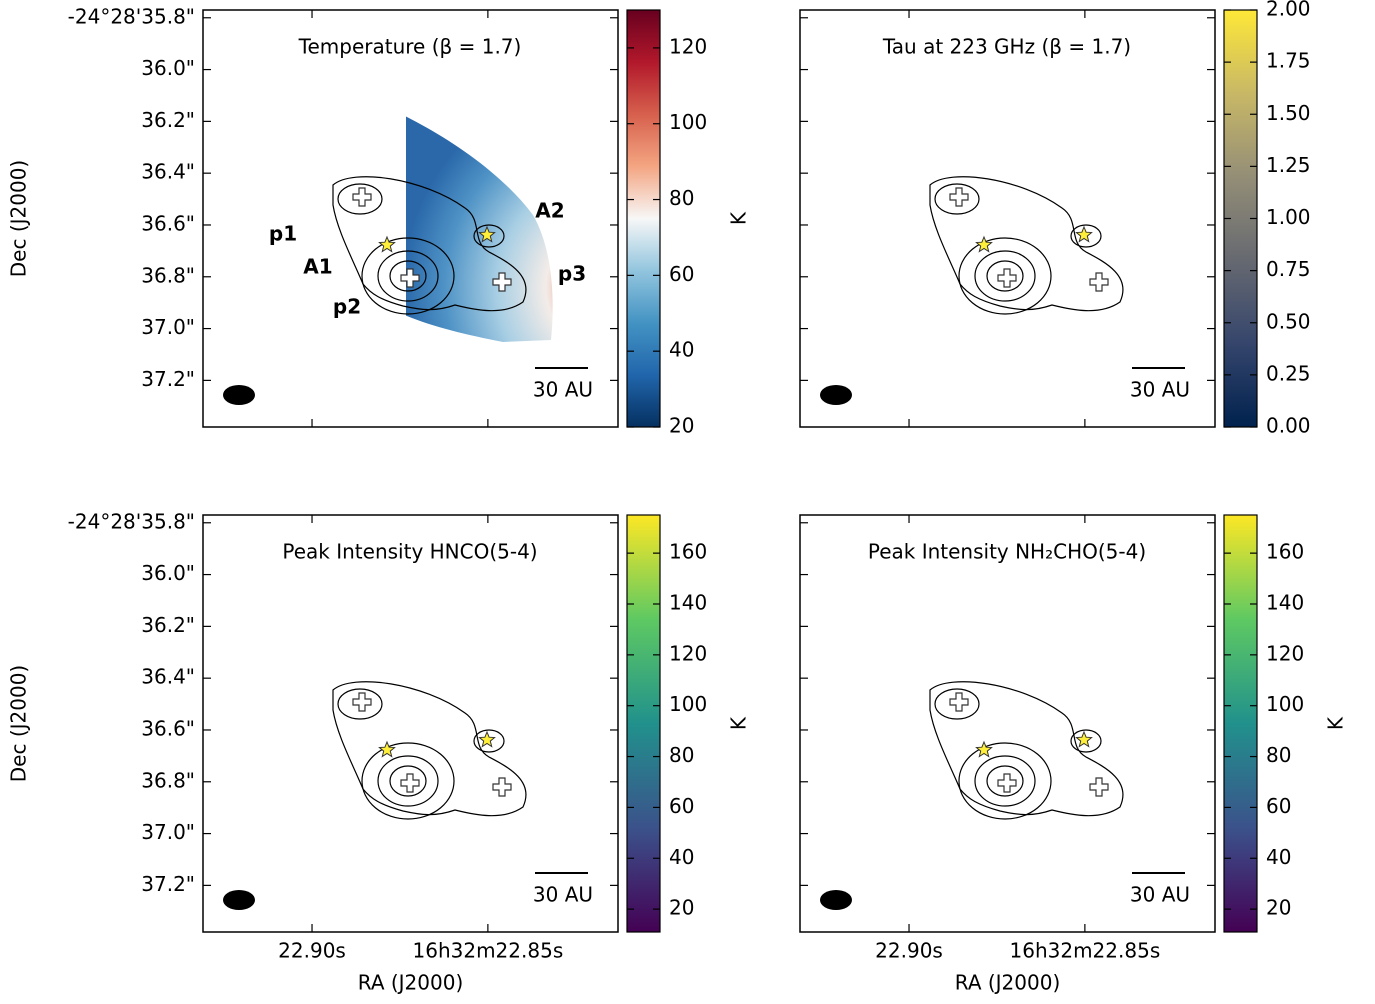  What do you see at coordinates (1006, 47) in the screenshot?
I see `panel-title: Tau at 223 GHz (β = 1.7)` at bounding box center [1006, 47].